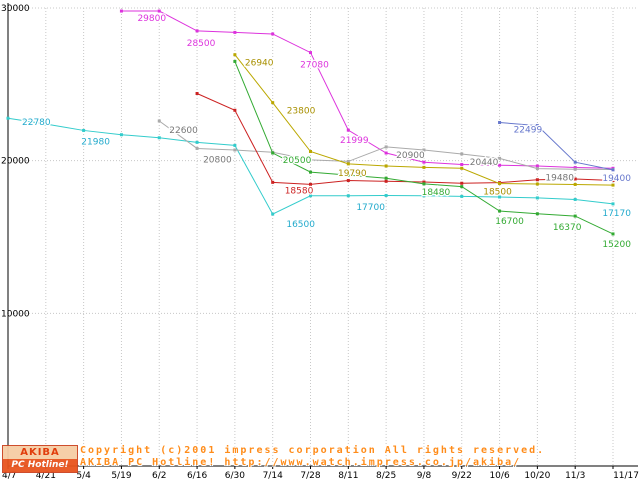 This screenshot has height=480, width=640. Describe the element at coordinates (370, 208) in the screenshot. I see `svg-text: 17700` at that location.